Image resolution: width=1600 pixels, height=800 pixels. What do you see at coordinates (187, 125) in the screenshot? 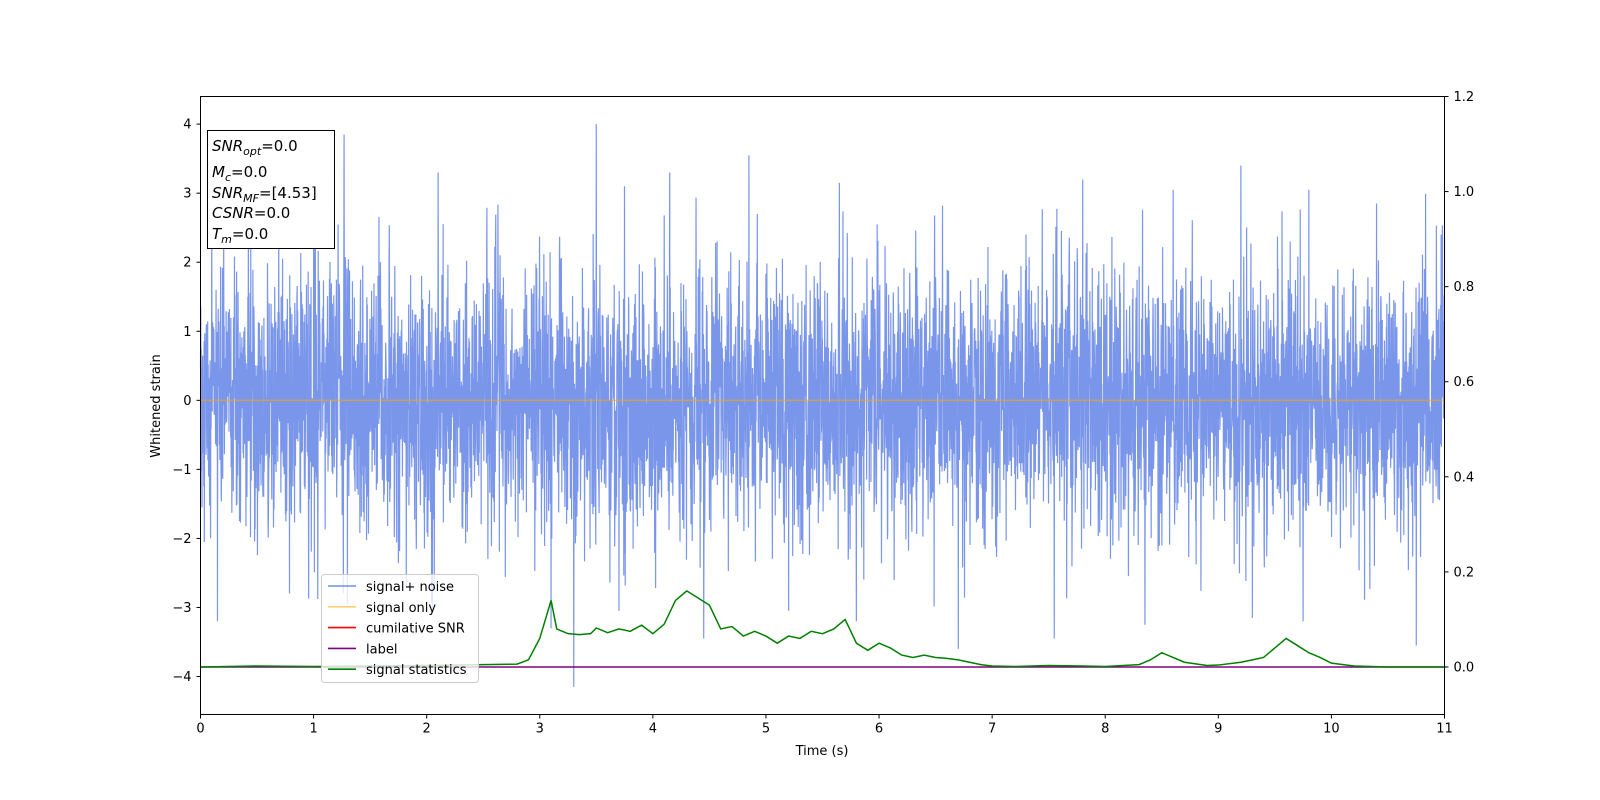
I see `y-tick-label: 4` at bounding box center [187, 125].